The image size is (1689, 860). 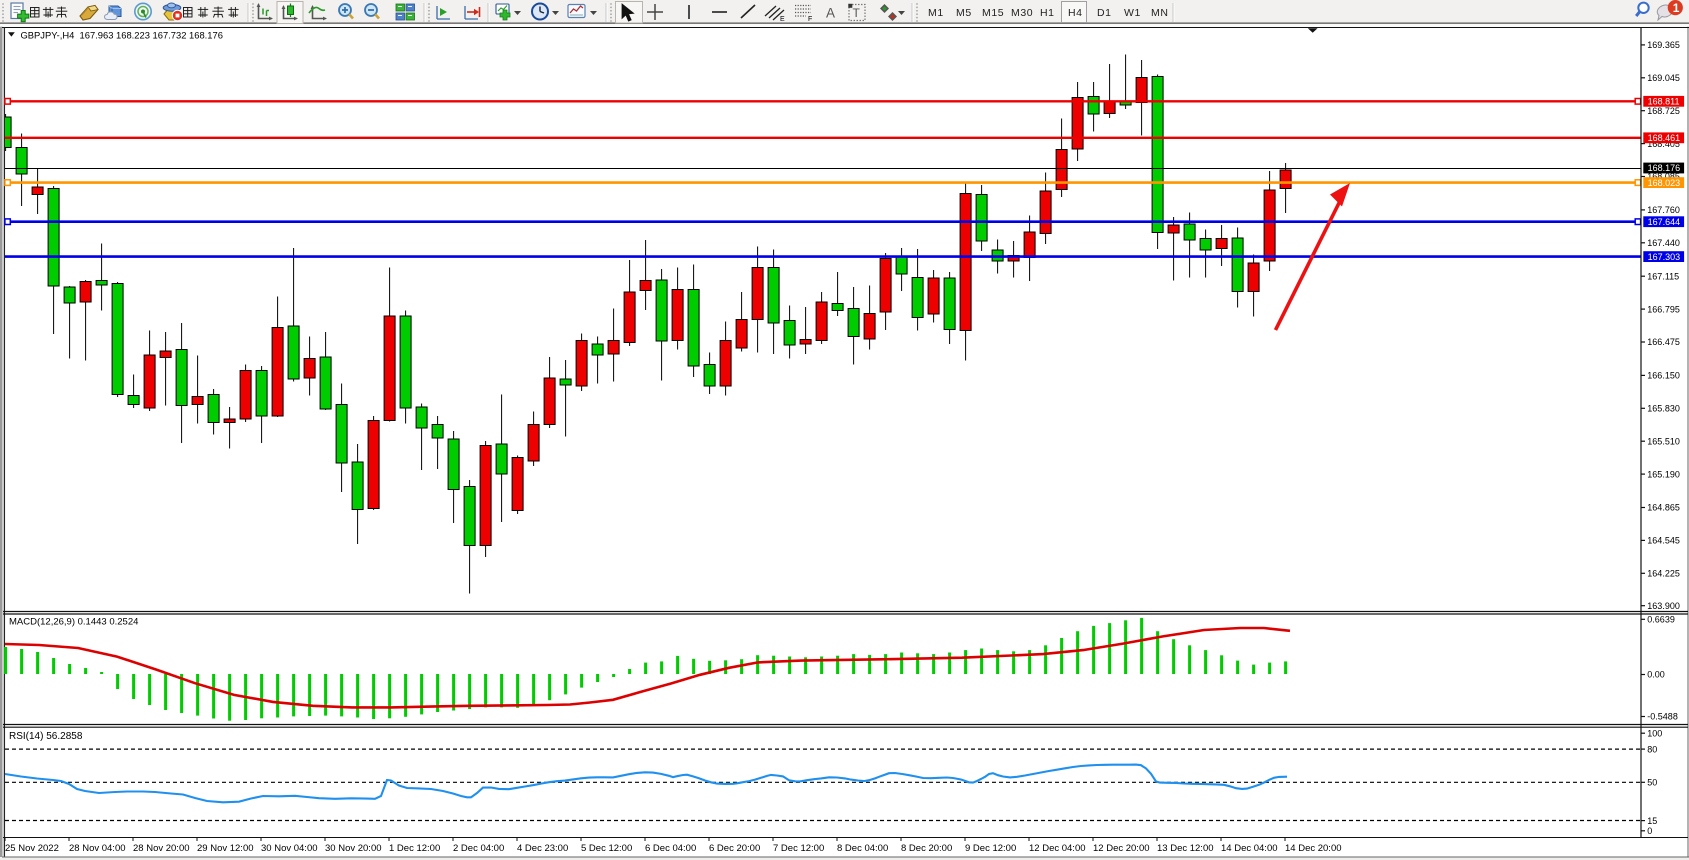 I want to click on svg-text: 28 Nov 04:00, so click(x=97, y=848).